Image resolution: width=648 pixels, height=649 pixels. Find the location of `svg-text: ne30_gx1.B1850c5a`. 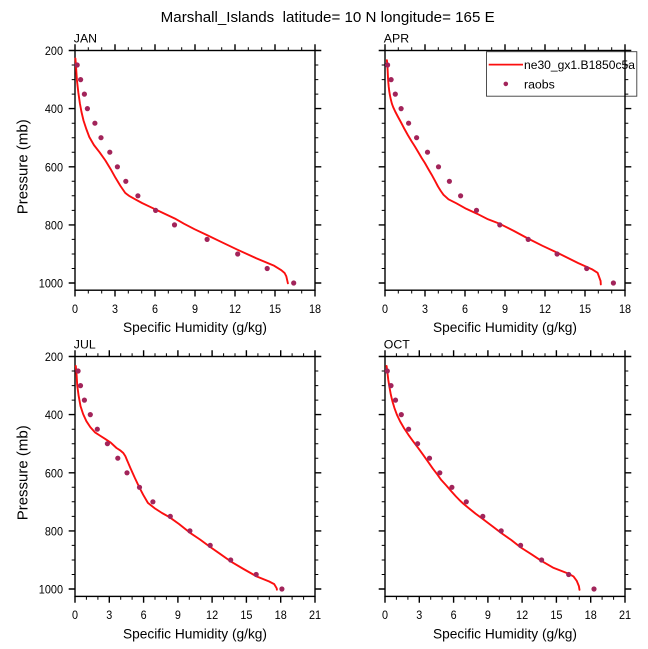

svg-text: ne30_gx1.B1850c5a is located at coordinates (579, 65).